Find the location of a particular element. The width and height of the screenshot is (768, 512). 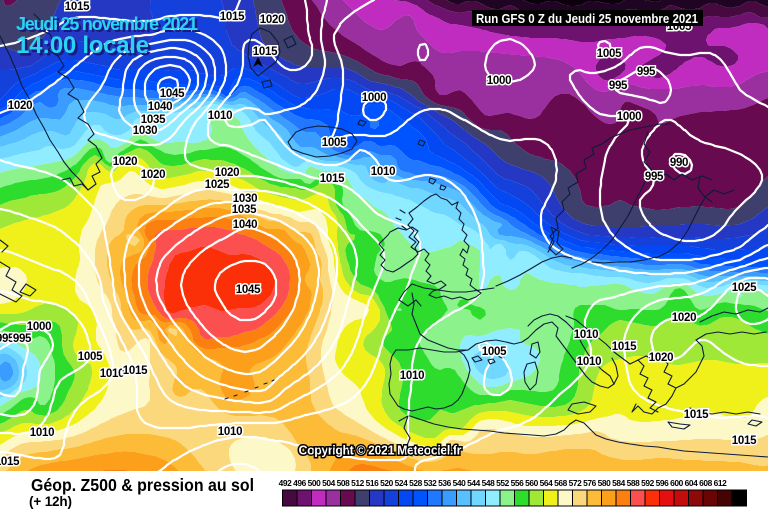

svg-text: 540 is located at coordinates (460, 483).